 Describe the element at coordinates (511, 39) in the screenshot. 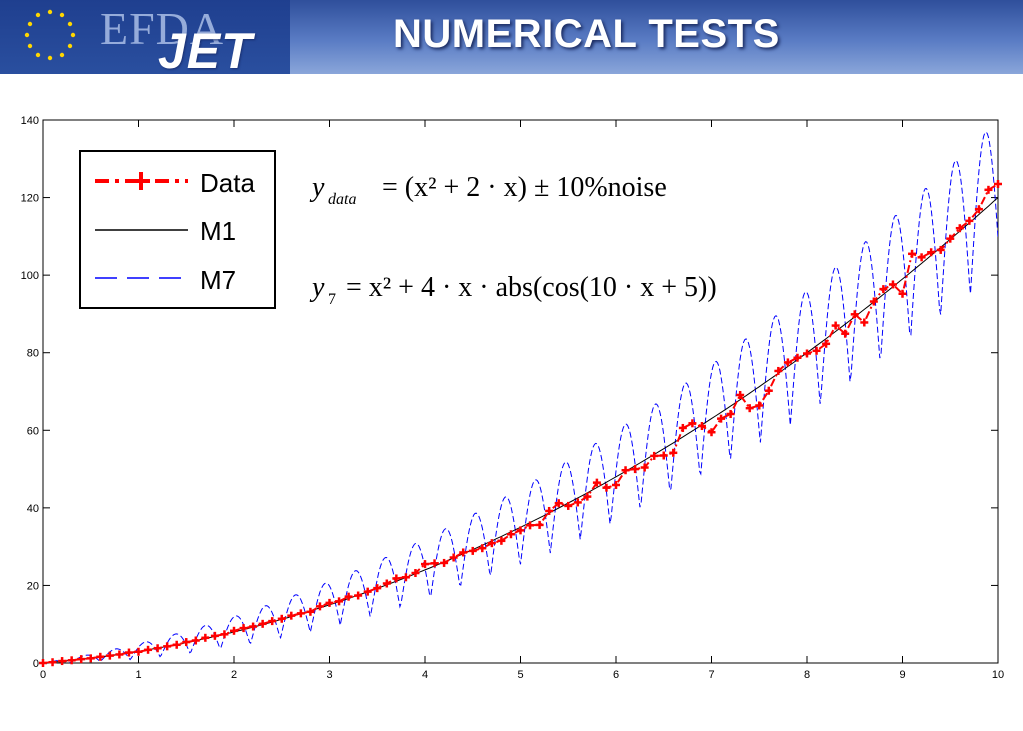

I see `title-banner: EFDA JET NUMERICAL TESTS` at that location.